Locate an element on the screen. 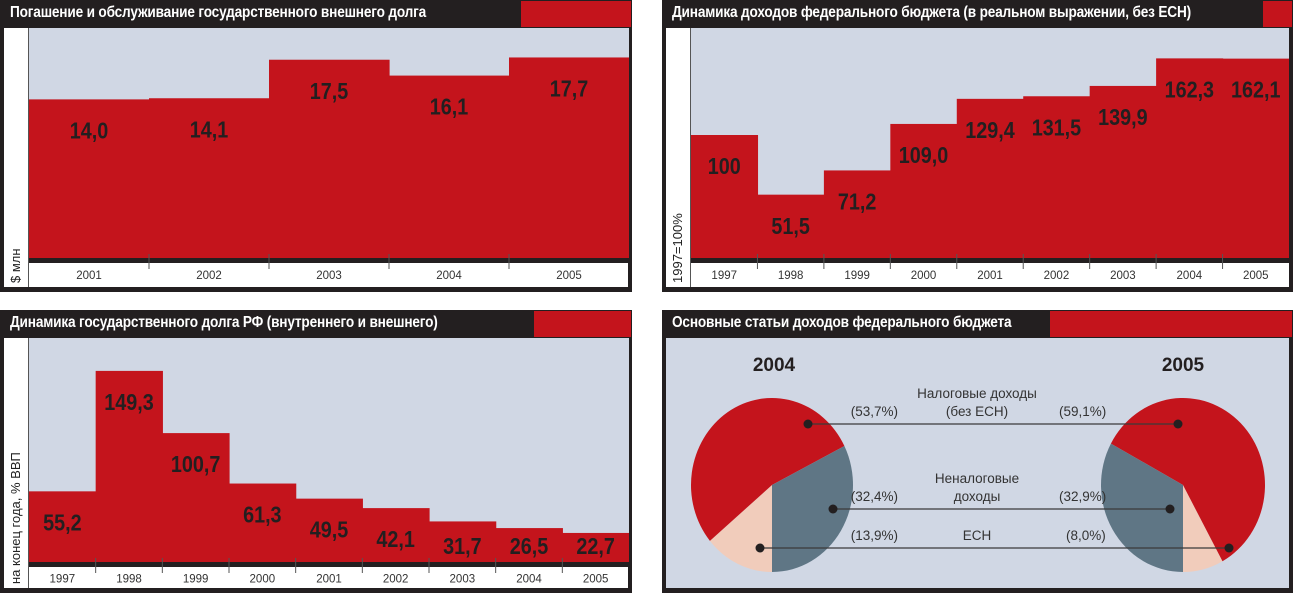  data-label: 100 is located at coordinates (724, 167).